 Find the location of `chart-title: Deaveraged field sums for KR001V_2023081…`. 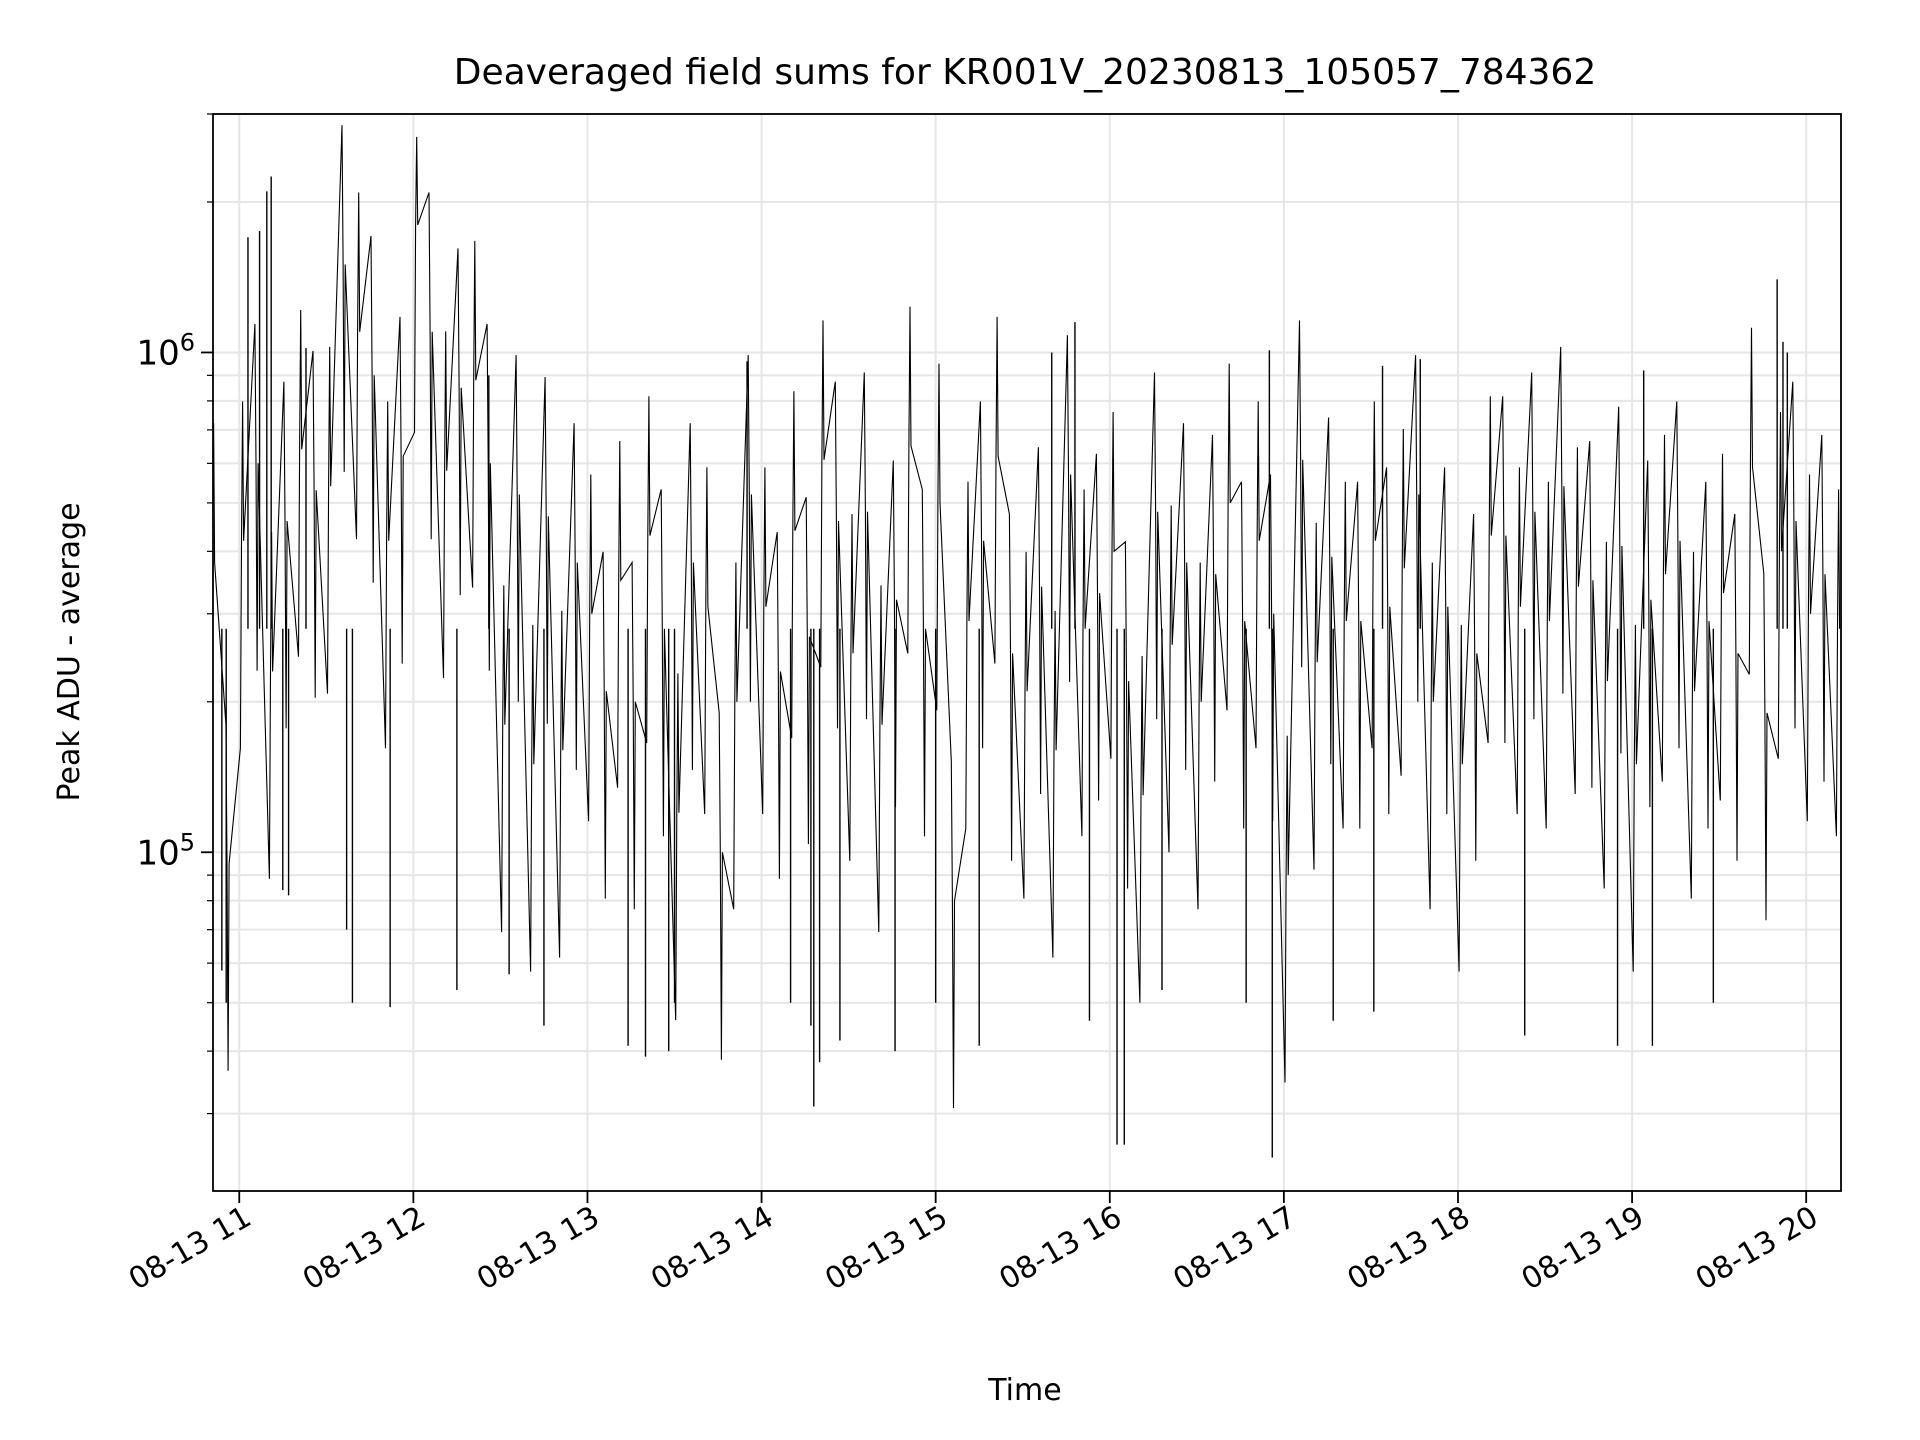

chart-title: Deaveraged field sums for KR001V_2023081… is located at coordinates (1025, 72).